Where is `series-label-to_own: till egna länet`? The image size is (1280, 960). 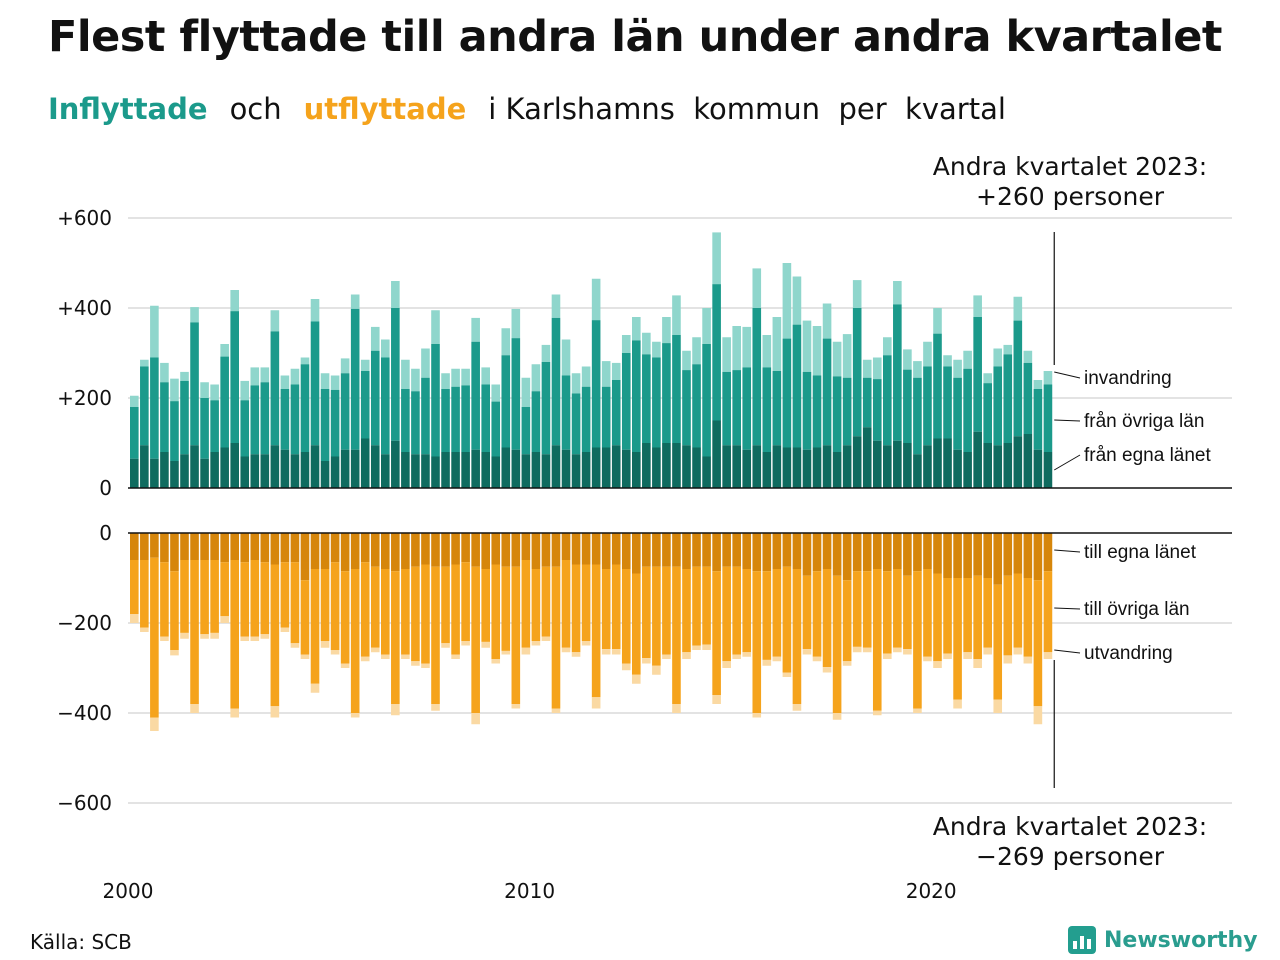
series-label-to_own: till egna länet is located at coordinates (1140, 552).